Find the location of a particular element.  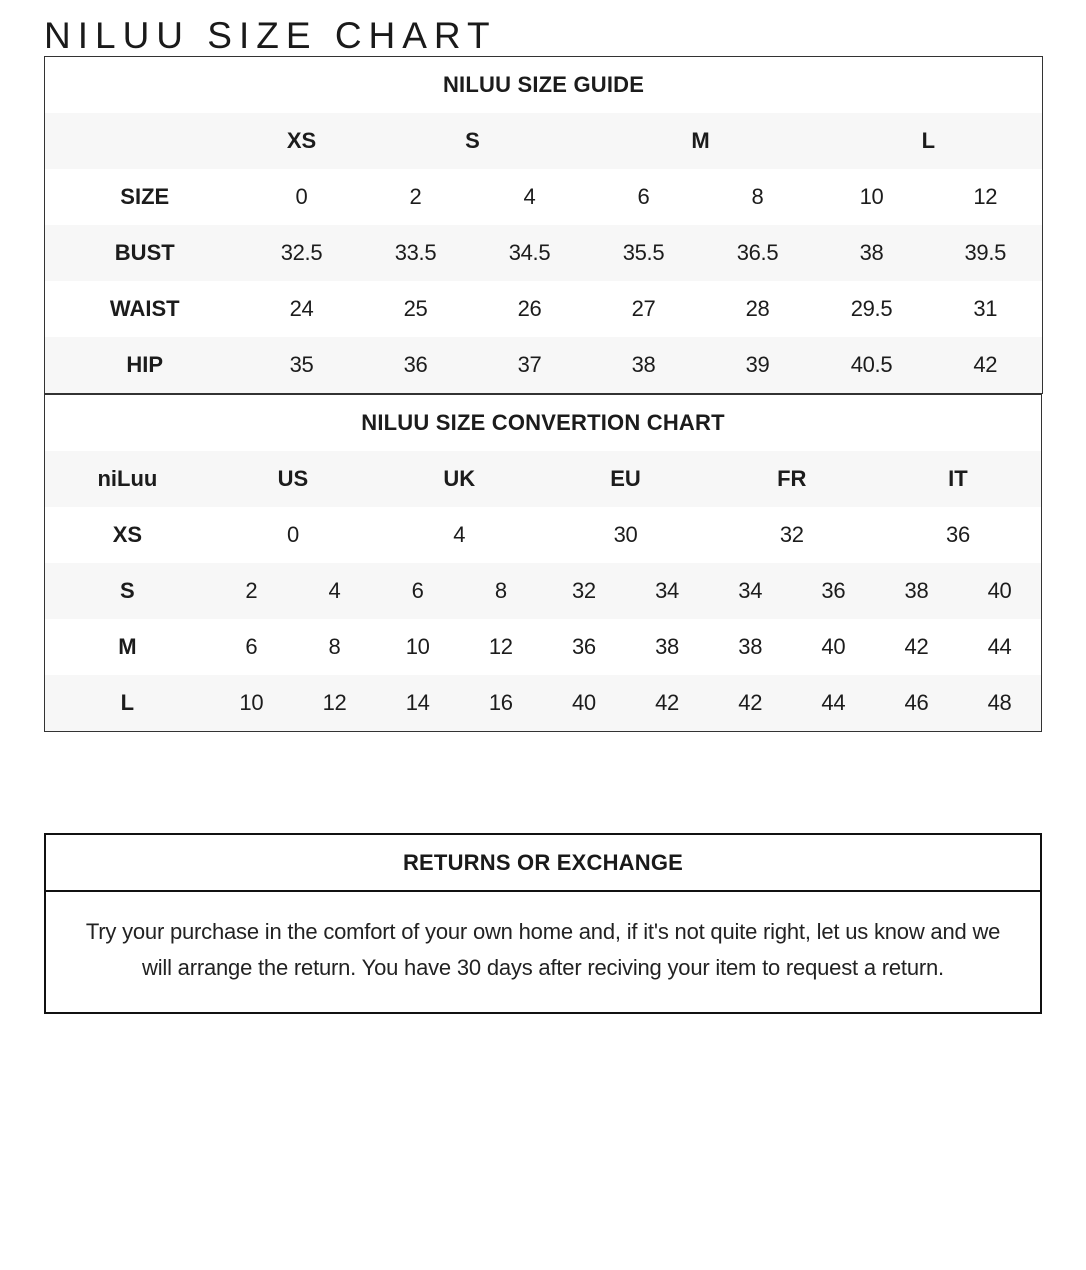

size-guide-group-header-row: XS S M L is located at coordinates (543, 141).